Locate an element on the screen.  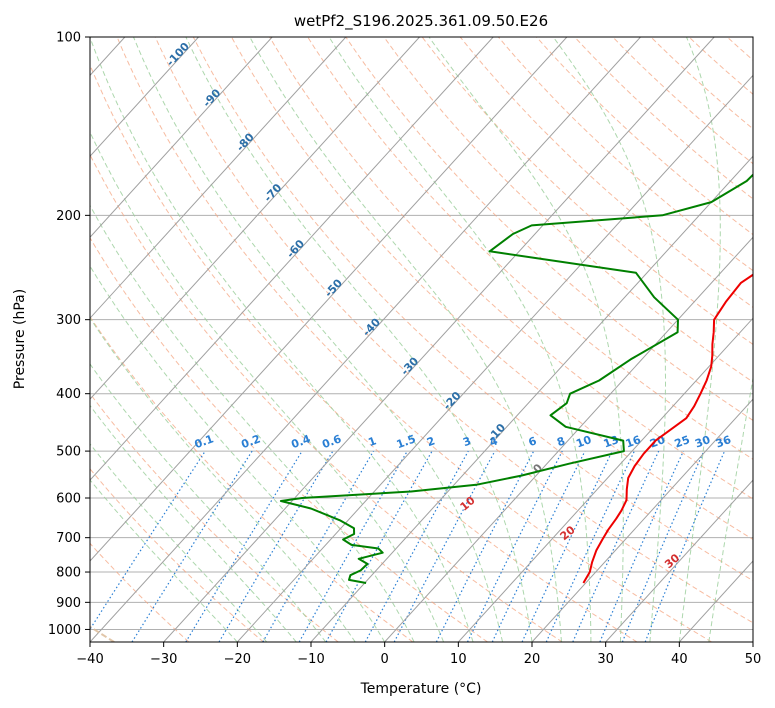
mixing-ratio-label: 0.1 is located at coordinates (204, 441).